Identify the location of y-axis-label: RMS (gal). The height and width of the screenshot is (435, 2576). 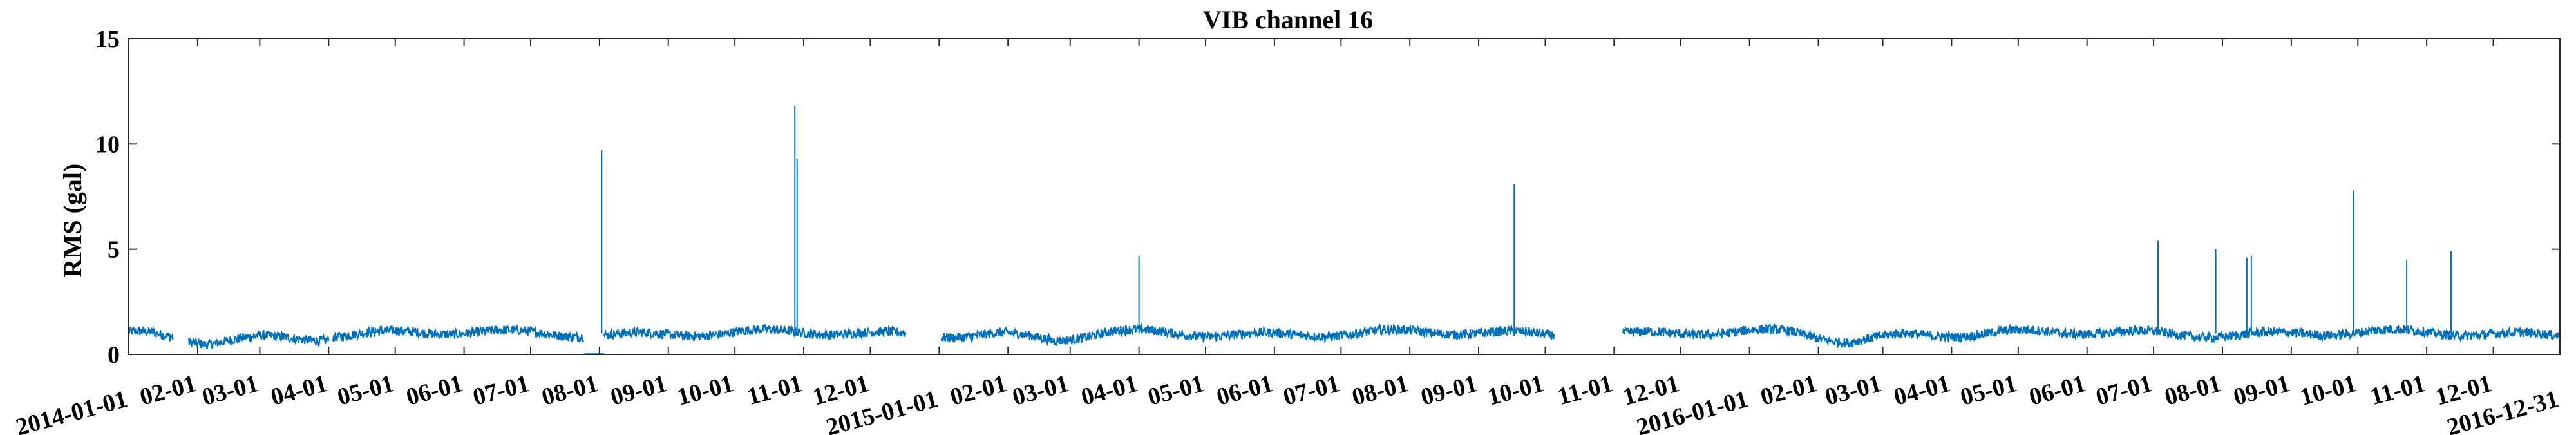
(72, 221).